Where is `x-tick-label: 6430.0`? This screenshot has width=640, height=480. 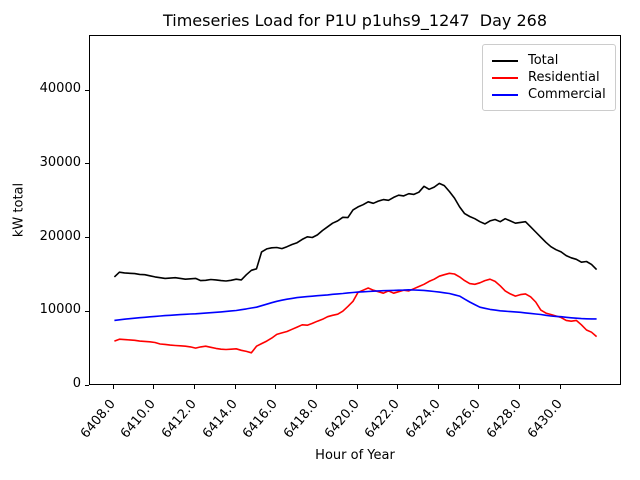
x-tick-label: 6430.0 is located at coordinates (545, 419).